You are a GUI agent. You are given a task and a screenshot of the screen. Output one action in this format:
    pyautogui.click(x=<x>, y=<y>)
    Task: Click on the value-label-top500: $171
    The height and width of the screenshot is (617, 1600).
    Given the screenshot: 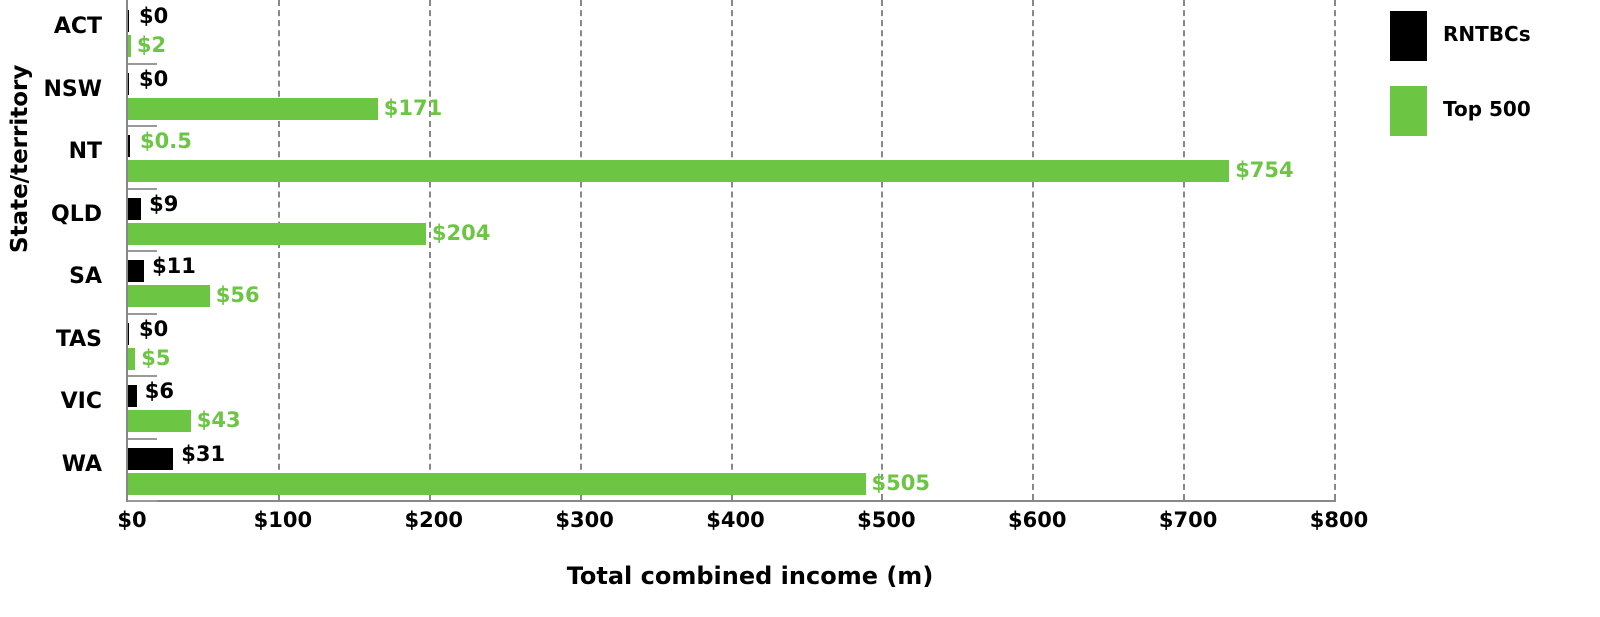 What is the action you would take?
    pyautogui.click(x=413, y=107)
    